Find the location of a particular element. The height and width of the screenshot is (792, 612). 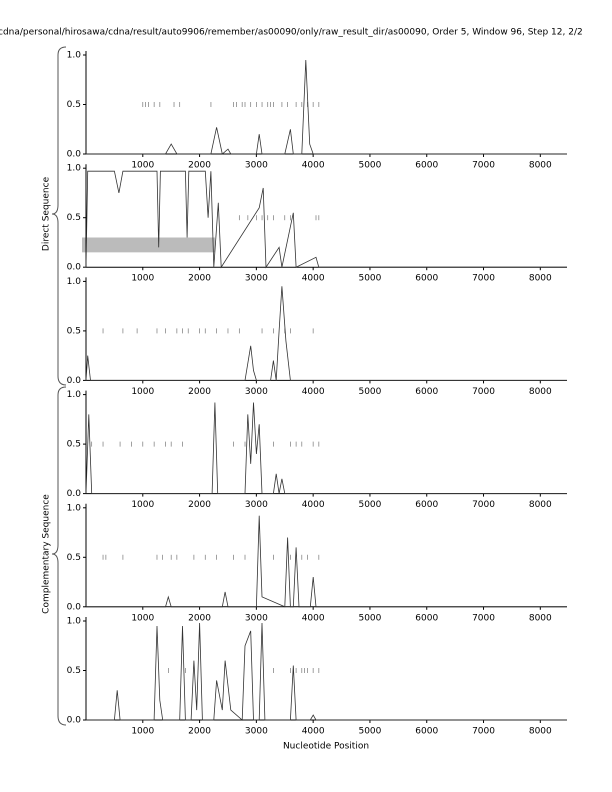

highlight-region is located at coordinates (148, 245).